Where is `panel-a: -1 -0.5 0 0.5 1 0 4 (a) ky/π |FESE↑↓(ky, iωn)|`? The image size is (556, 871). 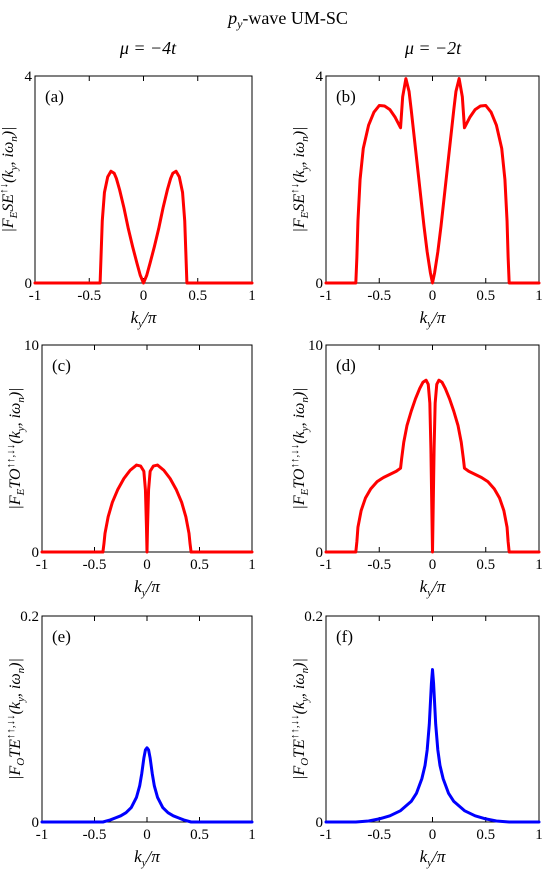
panel-a: -1 -0.5 0 0.5 1 0 4 (a) ky/π |FESE↑↓(ky, iωn)| is located at coordinates (128, 199).